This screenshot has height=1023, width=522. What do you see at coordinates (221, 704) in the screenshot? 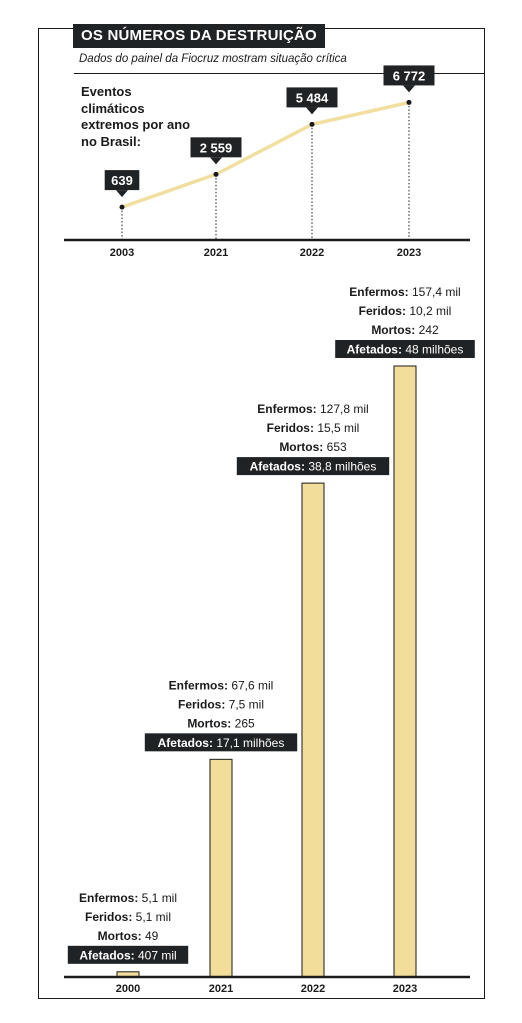
I see `feridos-label: Feridos: 7,5 mil` at bounding box center [221, 704].